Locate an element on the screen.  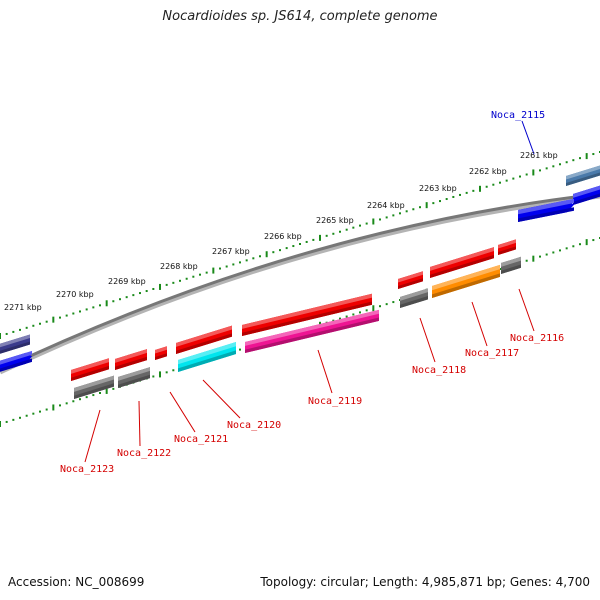
gene-blue-2115a is located at coordinates (586, 195).